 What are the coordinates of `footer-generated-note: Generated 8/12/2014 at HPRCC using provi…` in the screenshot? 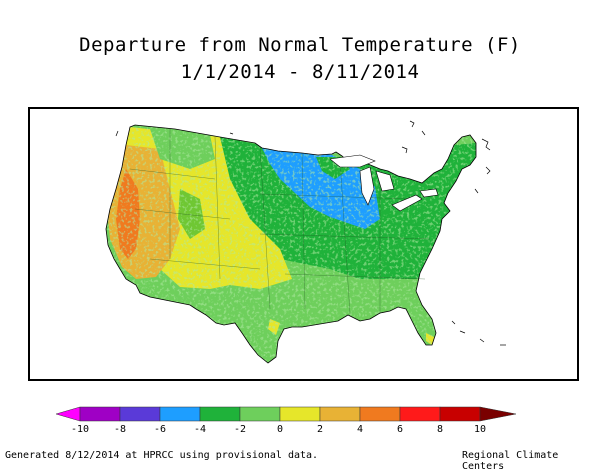 It's located at (162, 455).